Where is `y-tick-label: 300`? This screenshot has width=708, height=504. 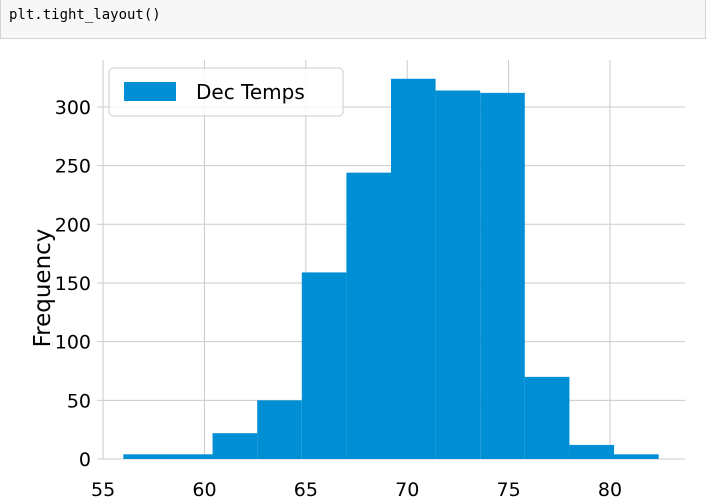
y-tick-label: 300 is located at coordinates (73, 108).